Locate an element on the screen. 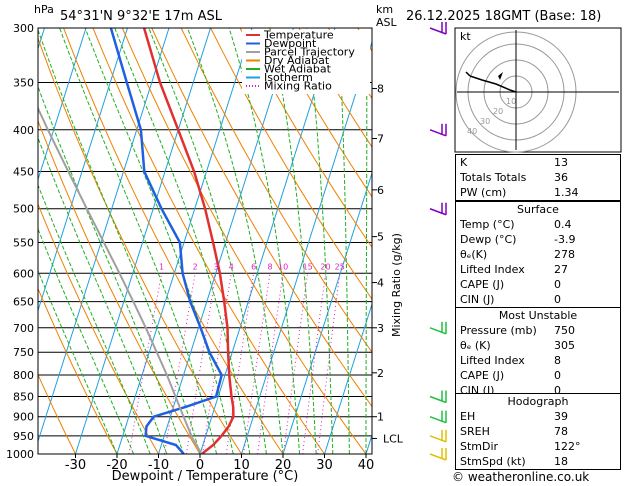  km-tick-label: 4 is located at coordinates (380, 283).